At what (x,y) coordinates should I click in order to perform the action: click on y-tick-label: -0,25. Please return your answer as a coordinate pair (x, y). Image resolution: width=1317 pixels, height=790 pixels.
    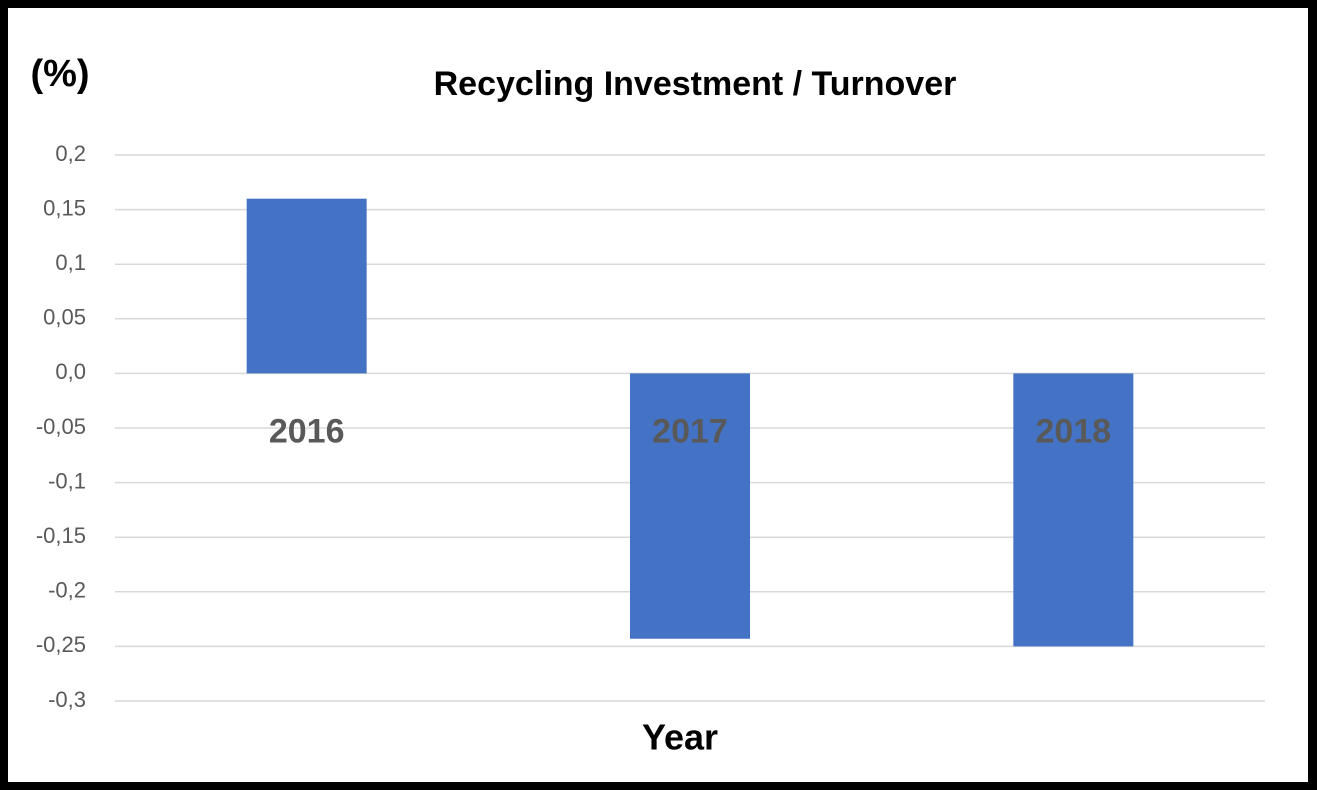
    Looking at the image, I should click on (61, 644).